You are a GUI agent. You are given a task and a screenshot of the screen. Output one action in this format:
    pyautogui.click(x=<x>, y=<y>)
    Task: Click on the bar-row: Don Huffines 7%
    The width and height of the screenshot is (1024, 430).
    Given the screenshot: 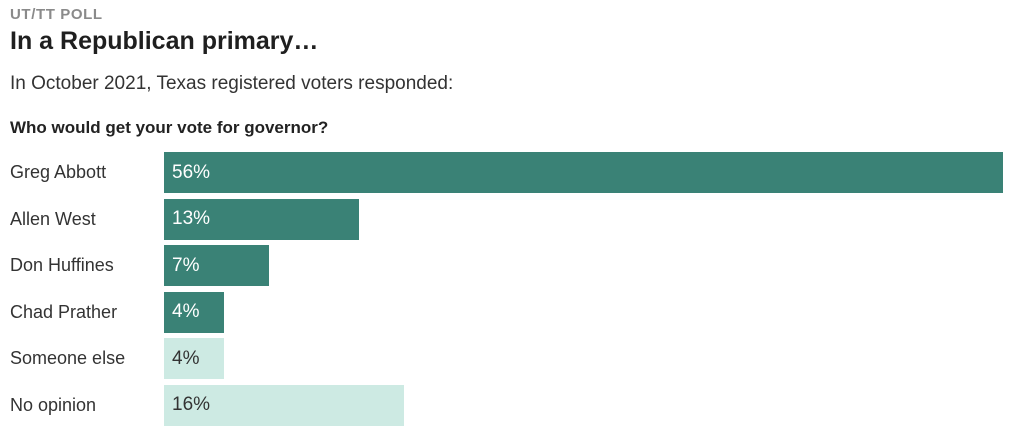 What is the action you would take?
    pyautogui.click(x=506, y=266)
    